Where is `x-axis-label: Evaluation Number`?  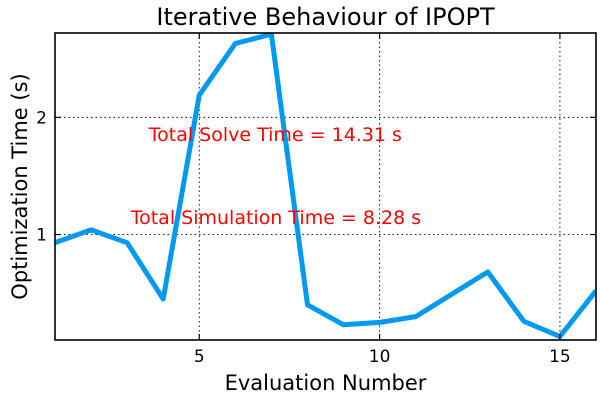 x-axis-label: Evaluation Number is located at coordinates (326, 383).